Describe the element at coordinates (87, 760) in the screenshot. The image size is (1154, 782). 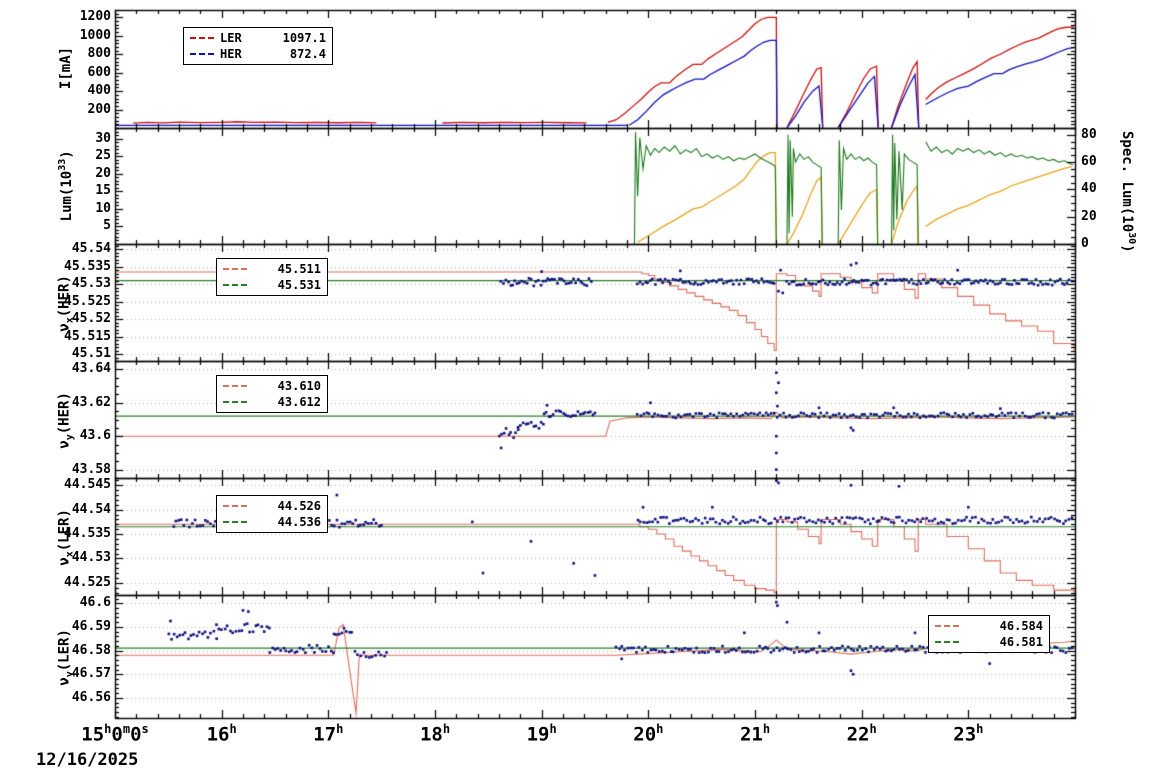
I see `date-label: 12/16/2025` at that location.